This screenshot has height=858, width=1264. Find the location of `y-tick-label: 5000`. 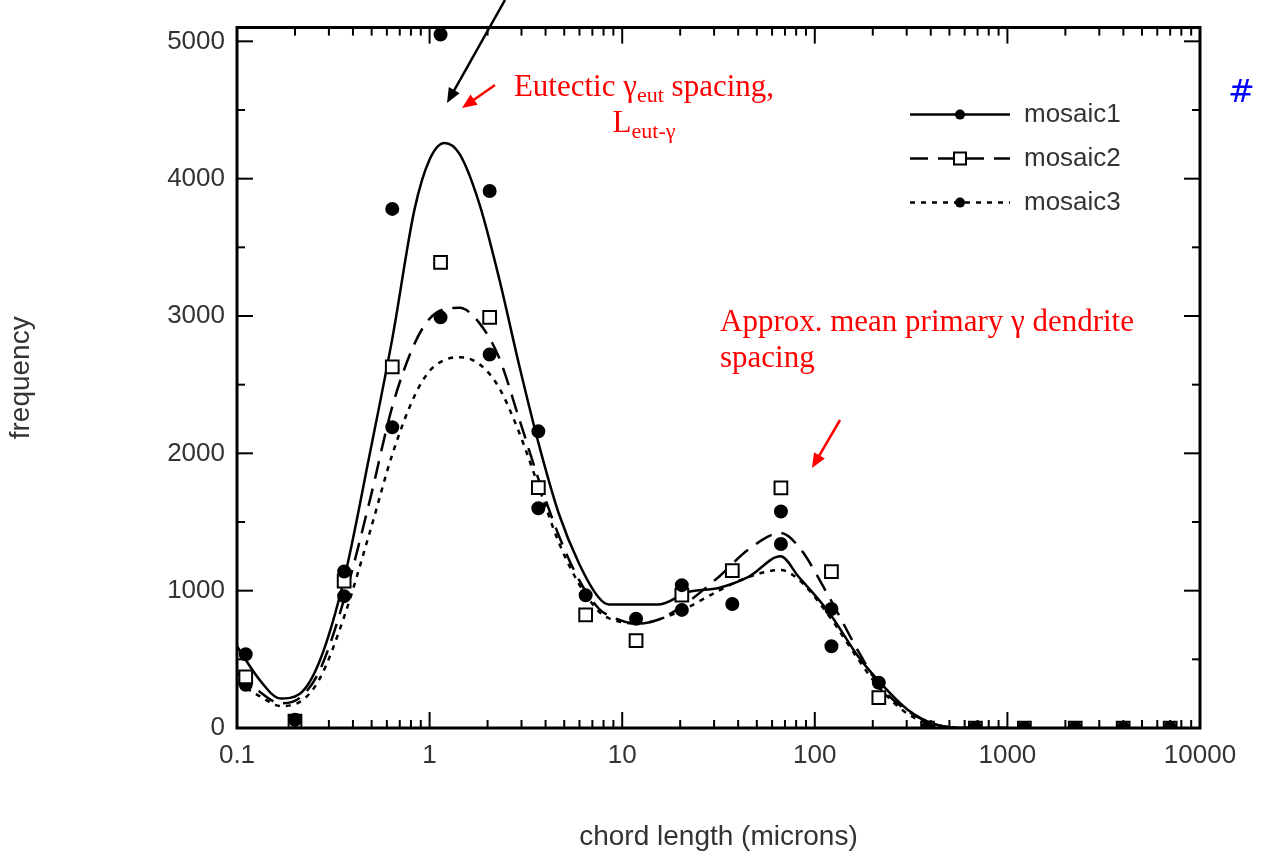

y-tick-label: 5000 is located at coordinates (196, 39).